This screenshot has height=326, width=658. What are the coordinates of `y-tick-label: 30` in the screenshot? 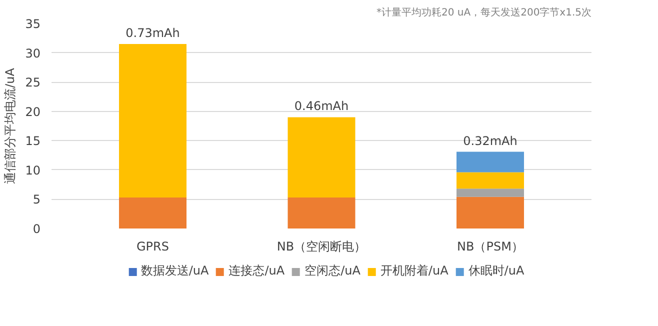 It's located at (33, 53).